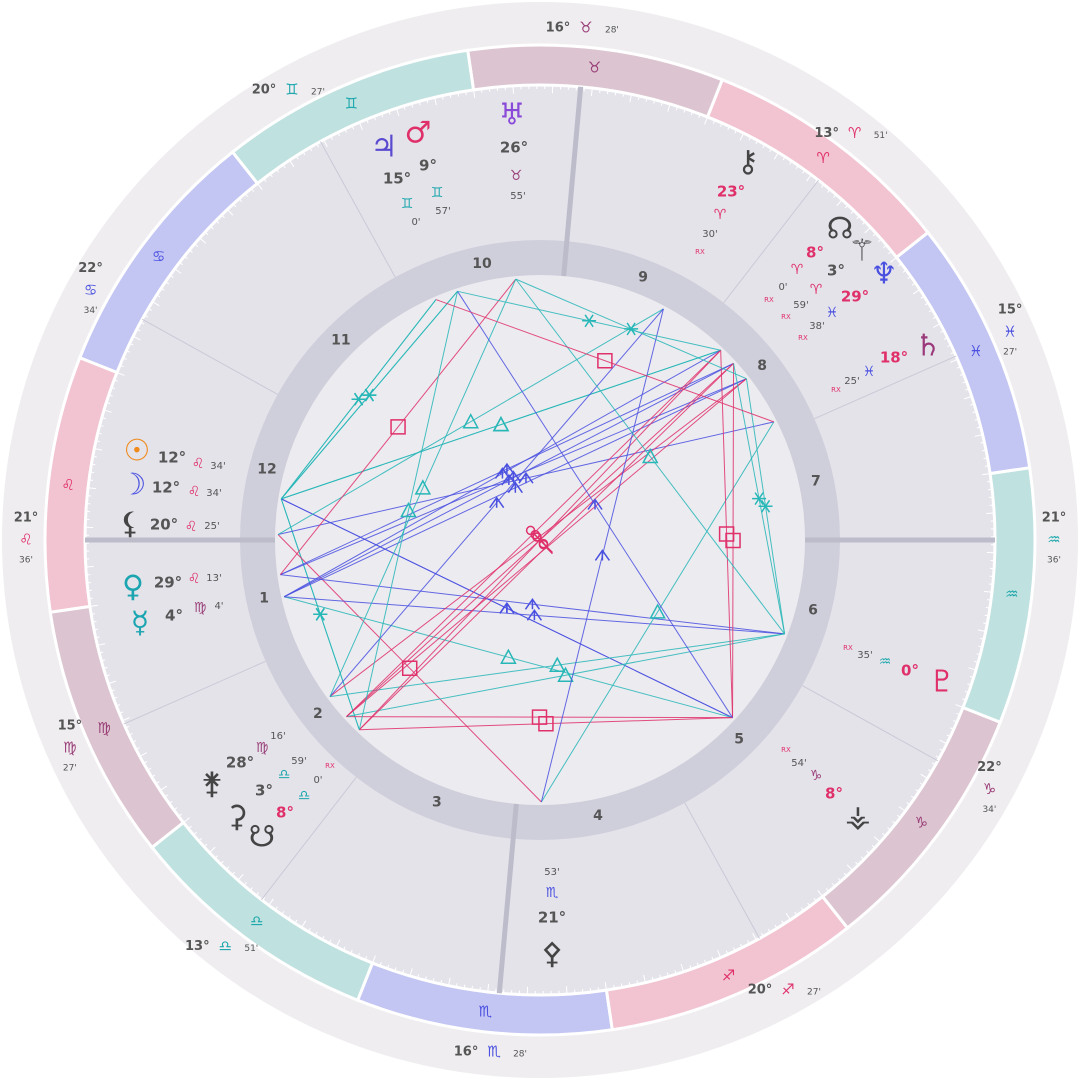 The height and width of the screenshot is (1080, 1080). Describe the element at coordinates (517, 196) in the screenshot. I see `planet-minutes: 55'` at that location.